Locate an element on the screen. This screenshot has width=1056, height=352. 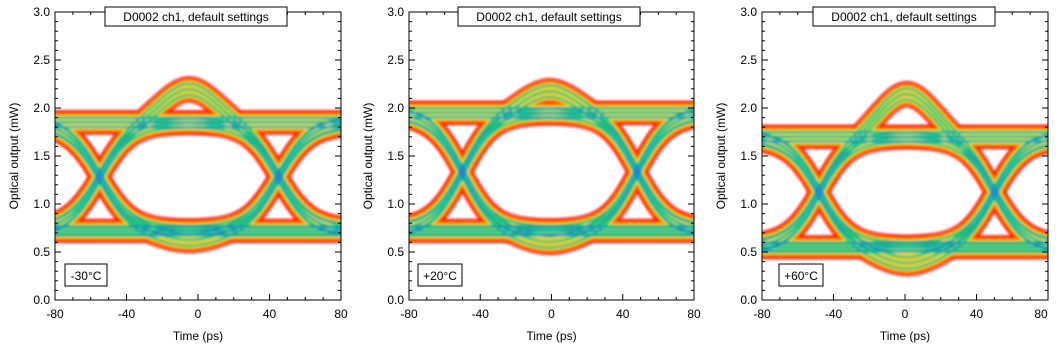
title-box-1: D0002 ch1, default settings is located at coordinates (195, 17).